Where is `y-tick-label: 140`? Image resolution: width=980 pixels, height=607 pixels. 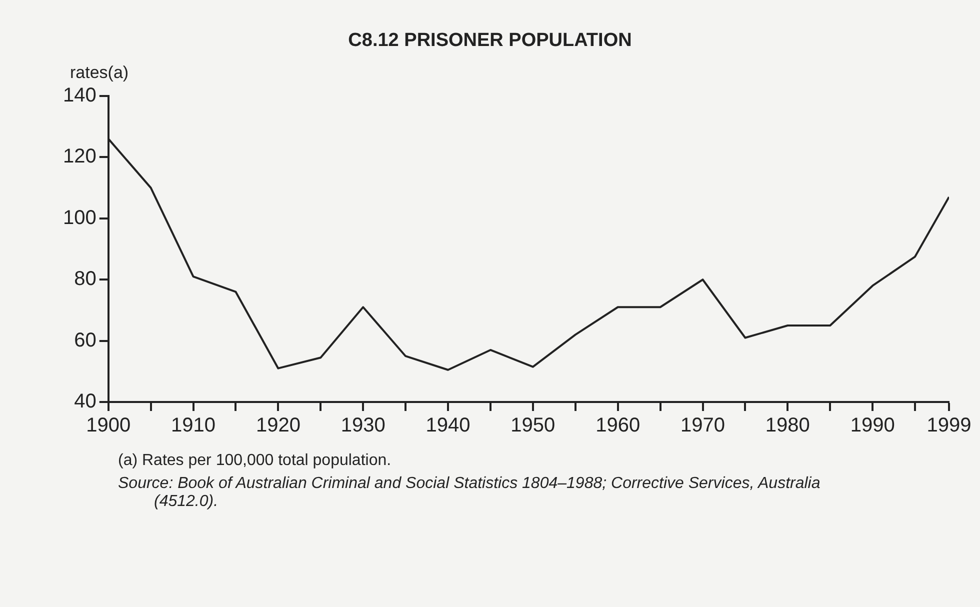 y-tick-label: 140 is located at coordinates (79, 95).